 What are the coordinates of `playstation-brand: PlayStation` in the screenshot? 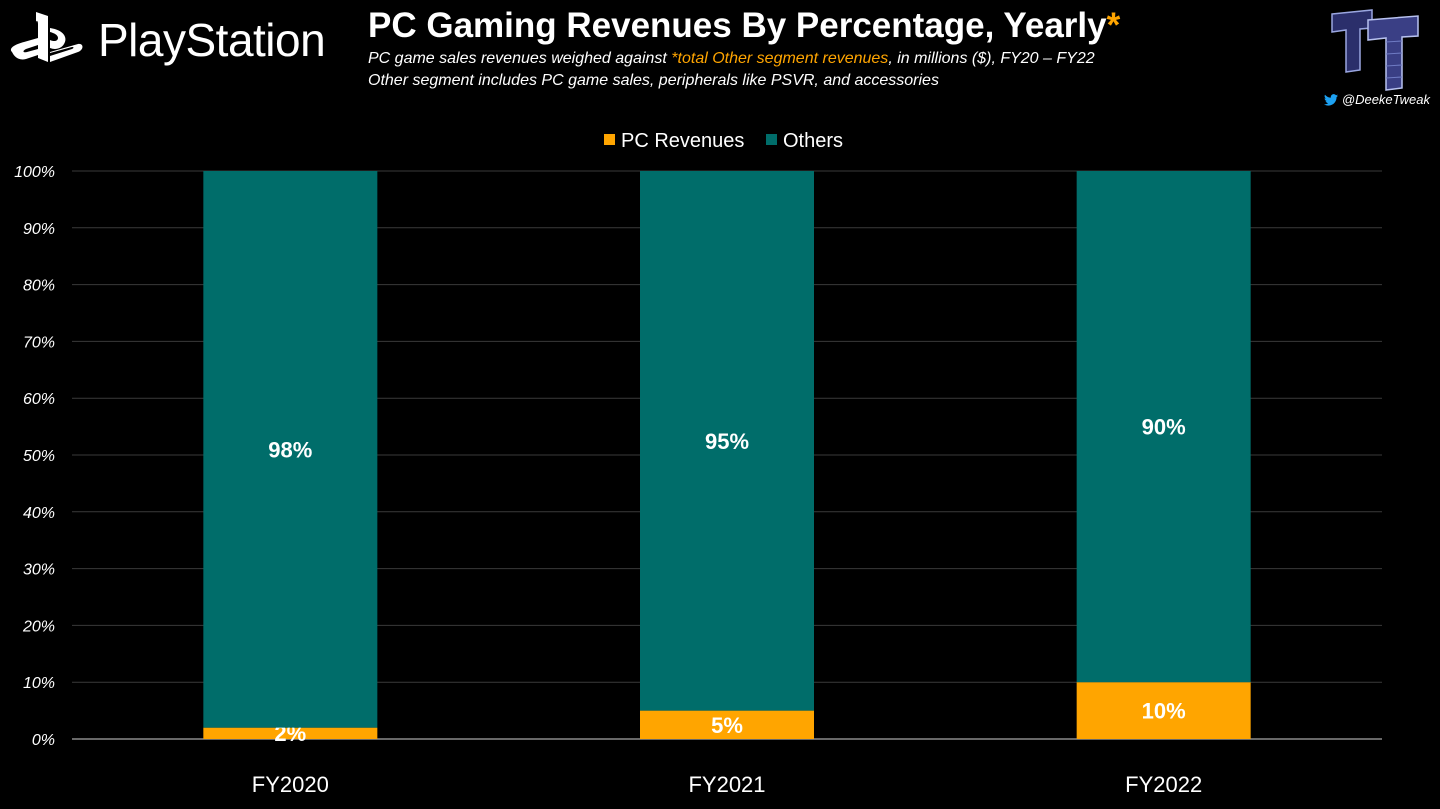 It's located at (167, 40).